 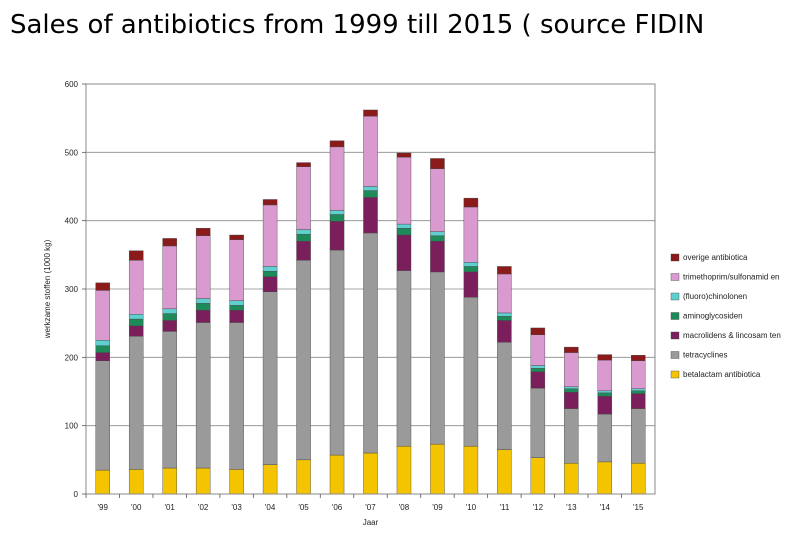 What do you see at coordinates (47, 289) in the screenshot?
I see `y-axis-title: werkzame stoffen (1000 kg)` at bounding box center [47, 289].